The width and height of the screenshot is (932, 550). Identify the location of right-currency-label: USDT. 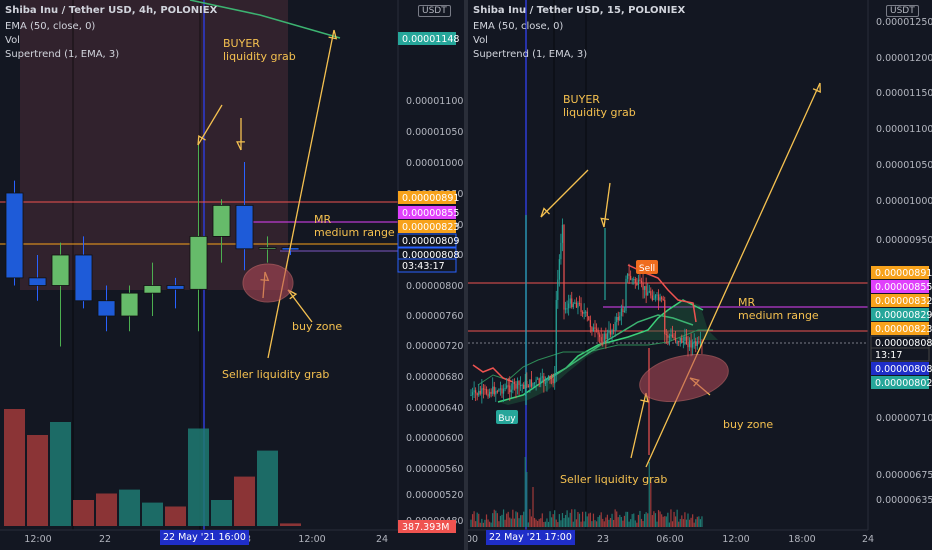
(902, 11).